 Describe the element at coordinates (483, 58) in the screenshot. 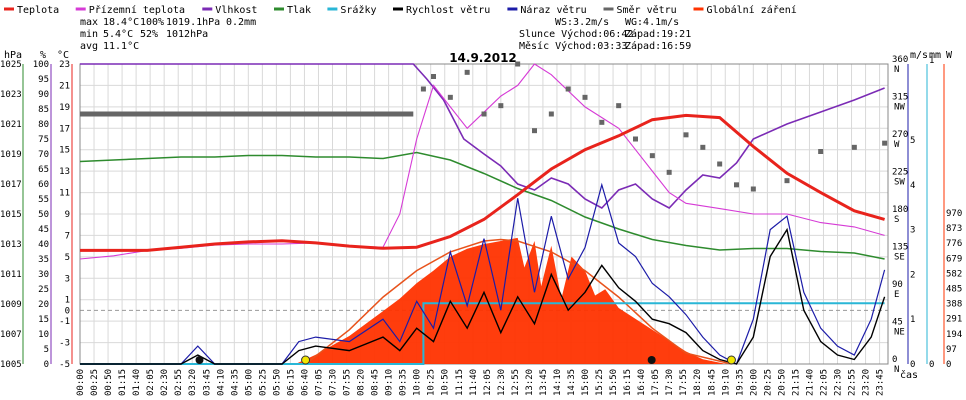

I see `chart-title: 14.9.2012` at that location.